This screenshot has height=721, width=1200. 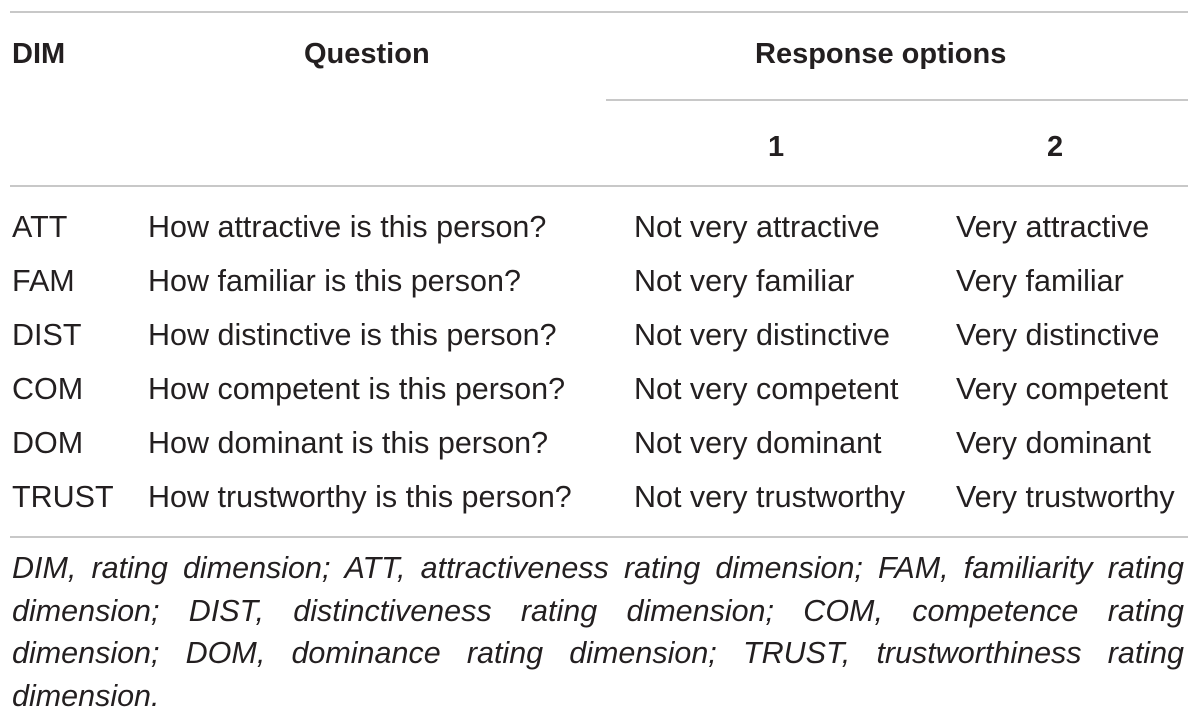 I want to click on header-option-1: 1, so click(x=776, y=147).